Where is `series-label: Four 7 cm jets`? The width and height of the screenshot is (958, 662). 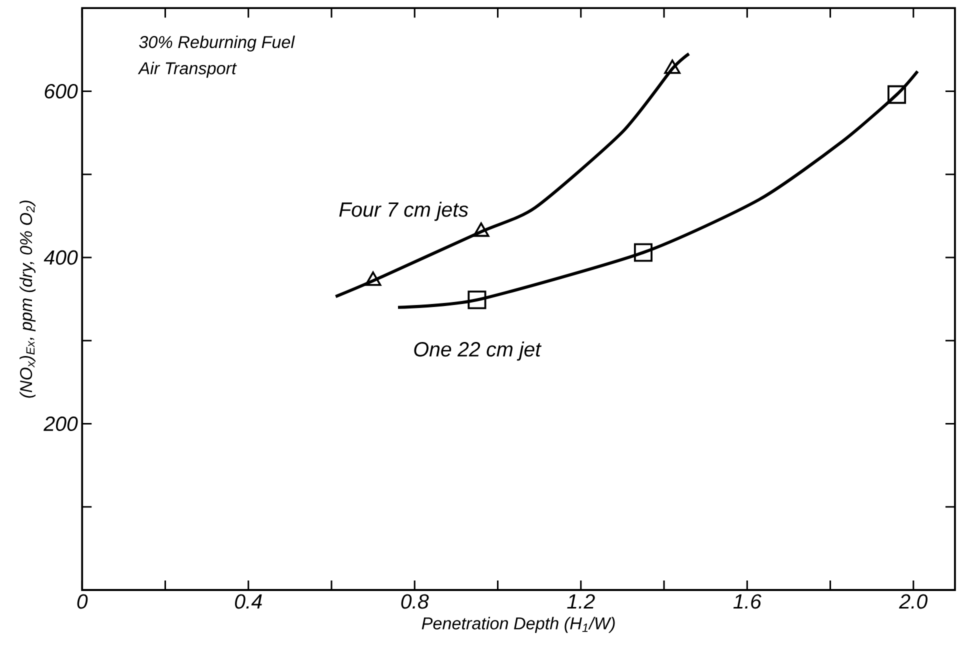
series-label: Four 7 cm jets is located at coordinates (403, 211).